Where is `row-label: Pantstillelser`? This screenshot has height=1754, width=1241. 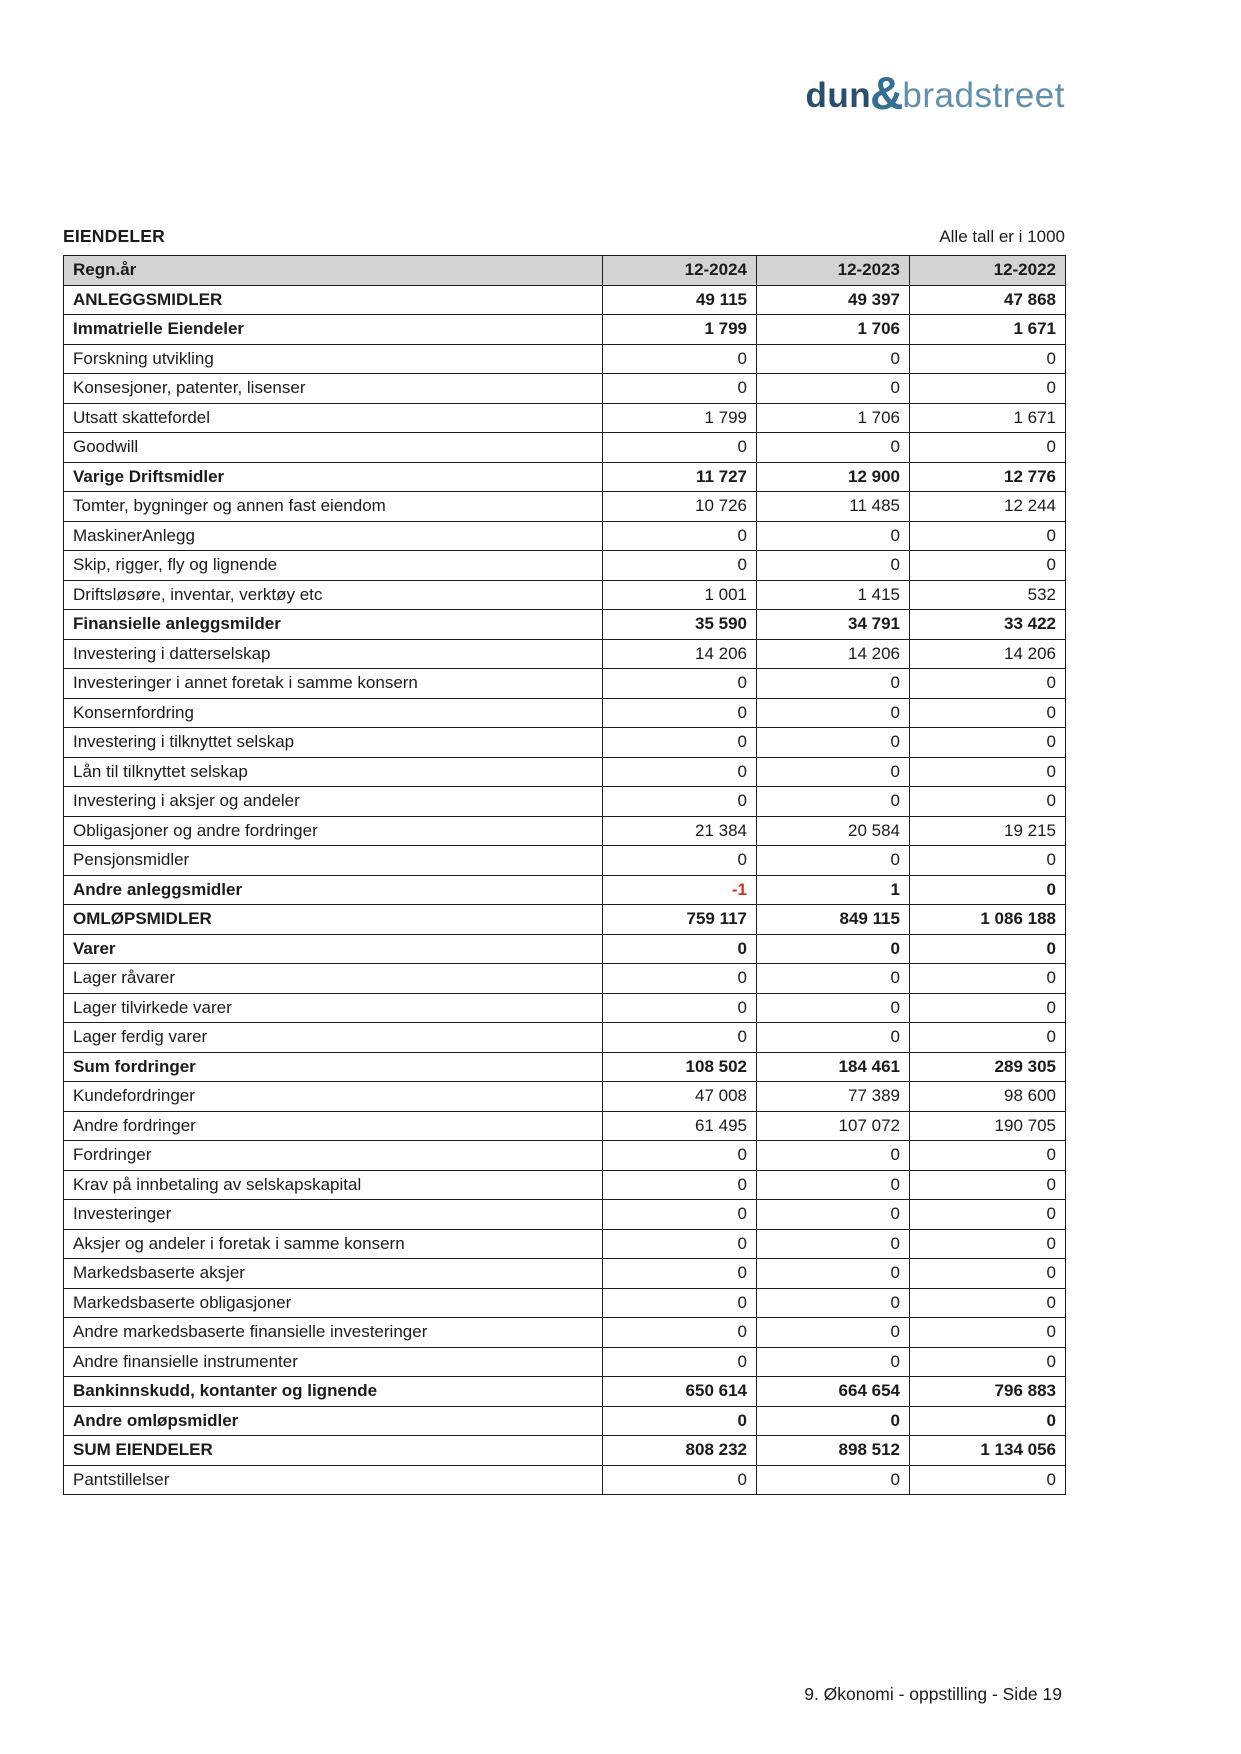
row-label: Pantstillelser is located at coordinates (333, 1479).